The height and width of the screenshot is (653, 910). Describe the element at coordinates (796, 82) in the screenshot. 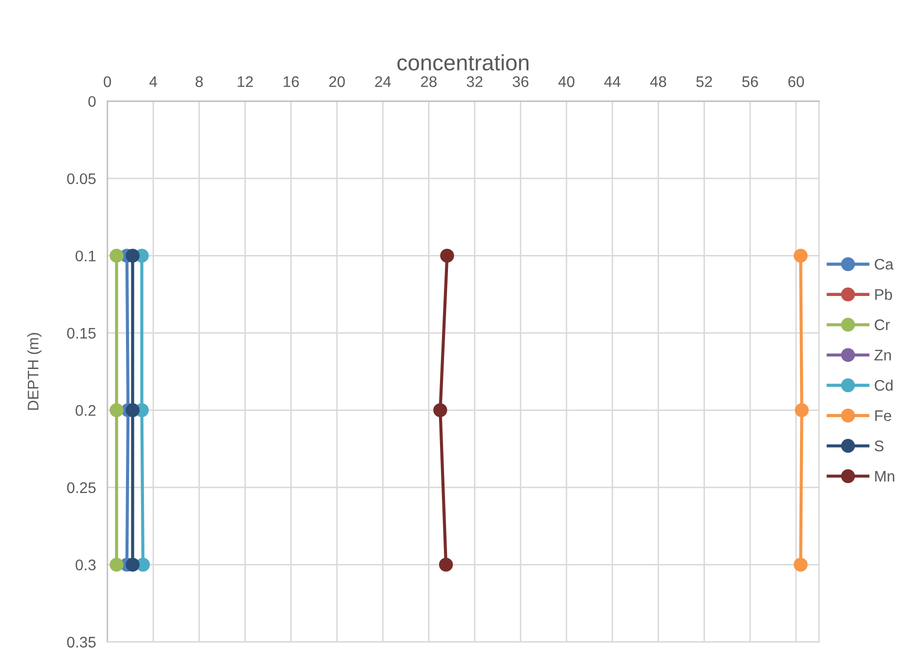

I see `x-tick-label: 60` at that location.